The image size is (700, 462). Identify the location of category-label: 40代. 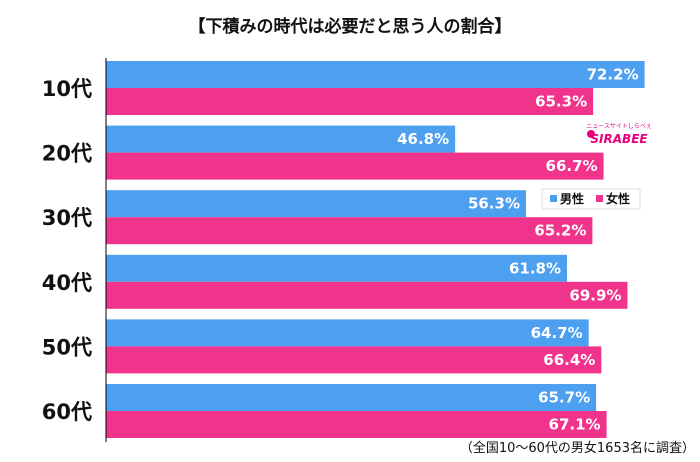
(67, 283).